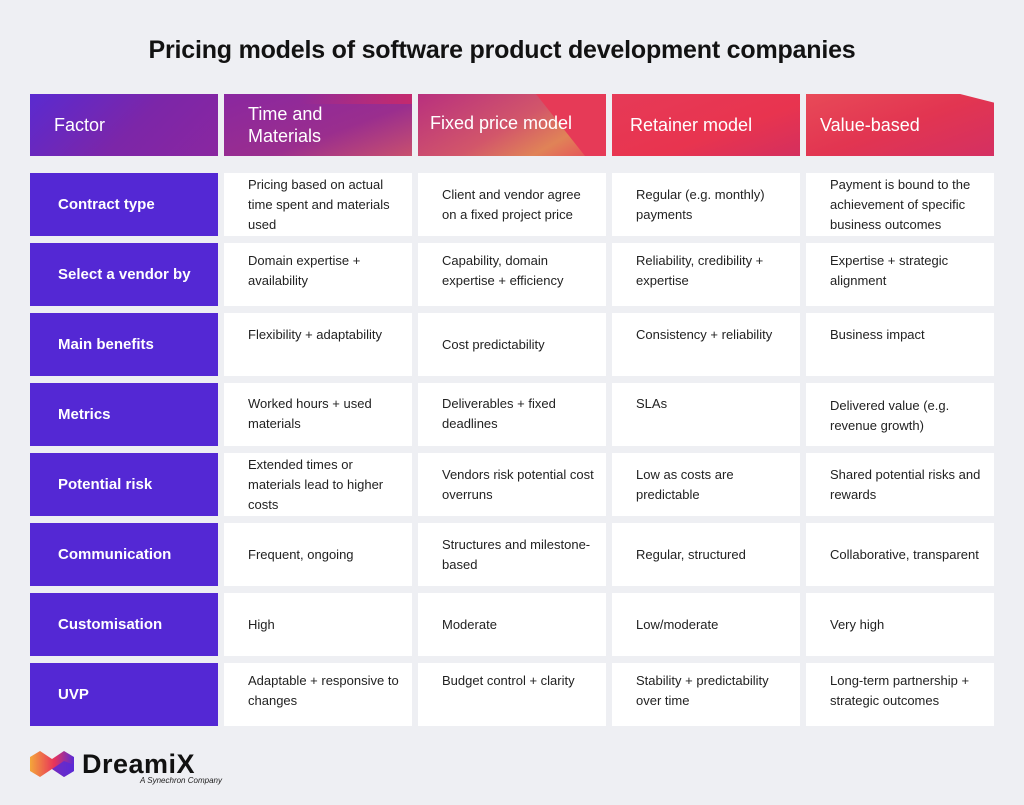 Image resolution: width=1024 pixels, height=805 pixels. I want to click on factor-main-benefits: Main benefits, so click(124, 344).